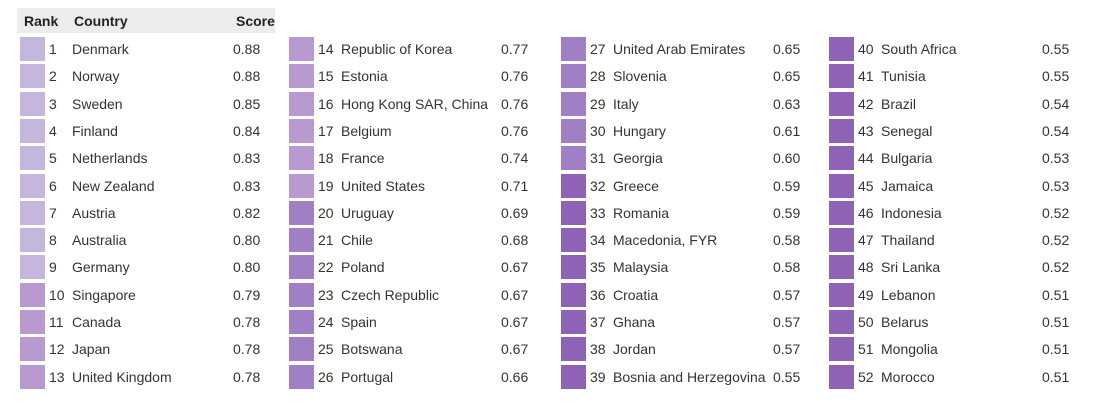 This screenshot has height=411, width=1096. Describe the element at coordinates (145, 77) in the screenshot. I see `table-row: 2 Norway 0.88` at that location.